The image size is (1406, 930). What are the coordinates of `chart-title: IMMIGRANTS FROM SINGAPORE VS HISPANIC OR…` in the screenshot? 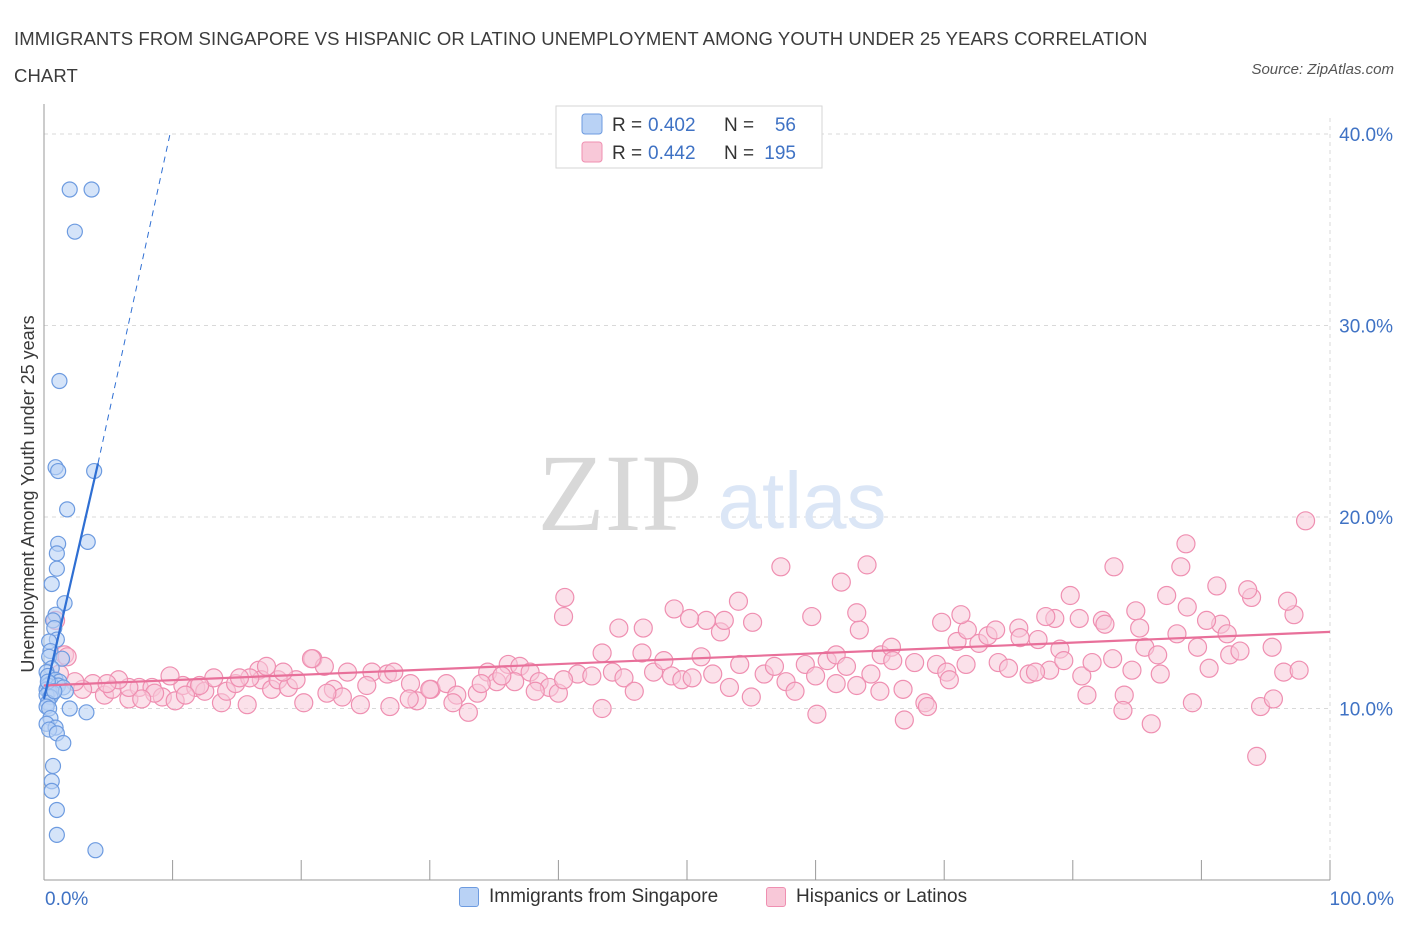 It's located at (581, 57).